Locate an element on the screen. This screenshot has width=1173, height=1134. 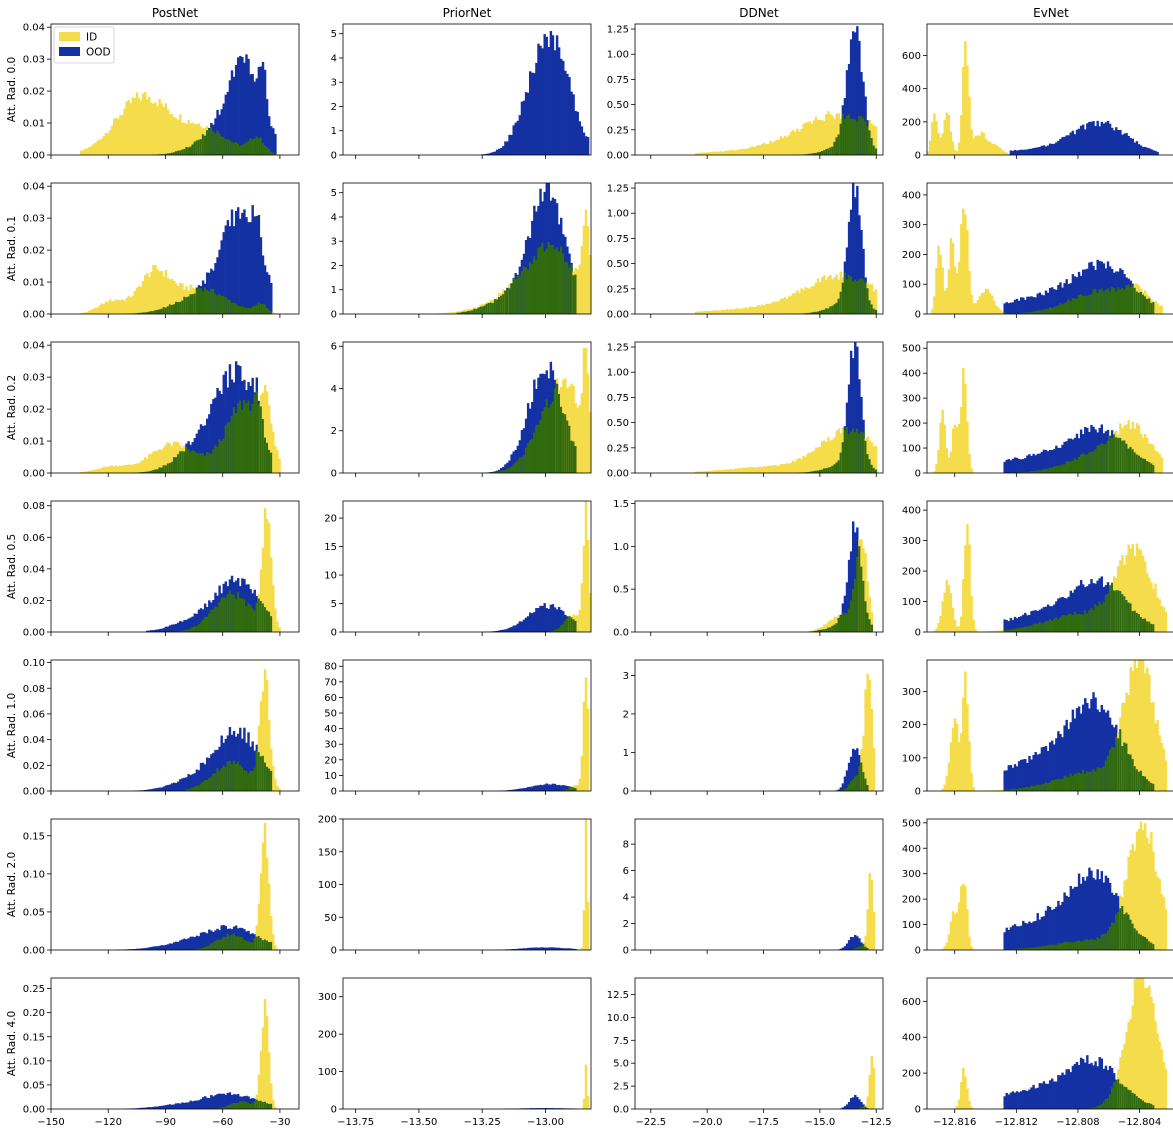
y-tick-label: 8 is located at coordinates (626, 845).